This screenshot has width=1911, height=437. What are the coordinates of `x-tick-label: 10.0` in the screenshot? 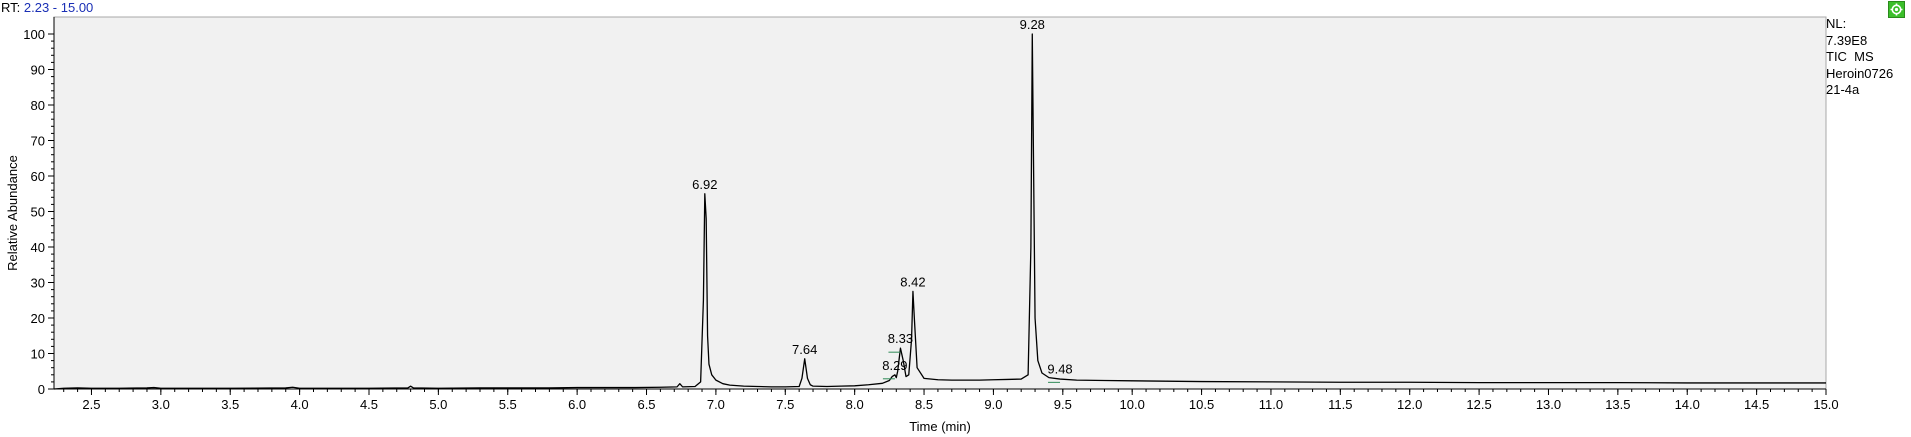 It's located at (1132, 404).